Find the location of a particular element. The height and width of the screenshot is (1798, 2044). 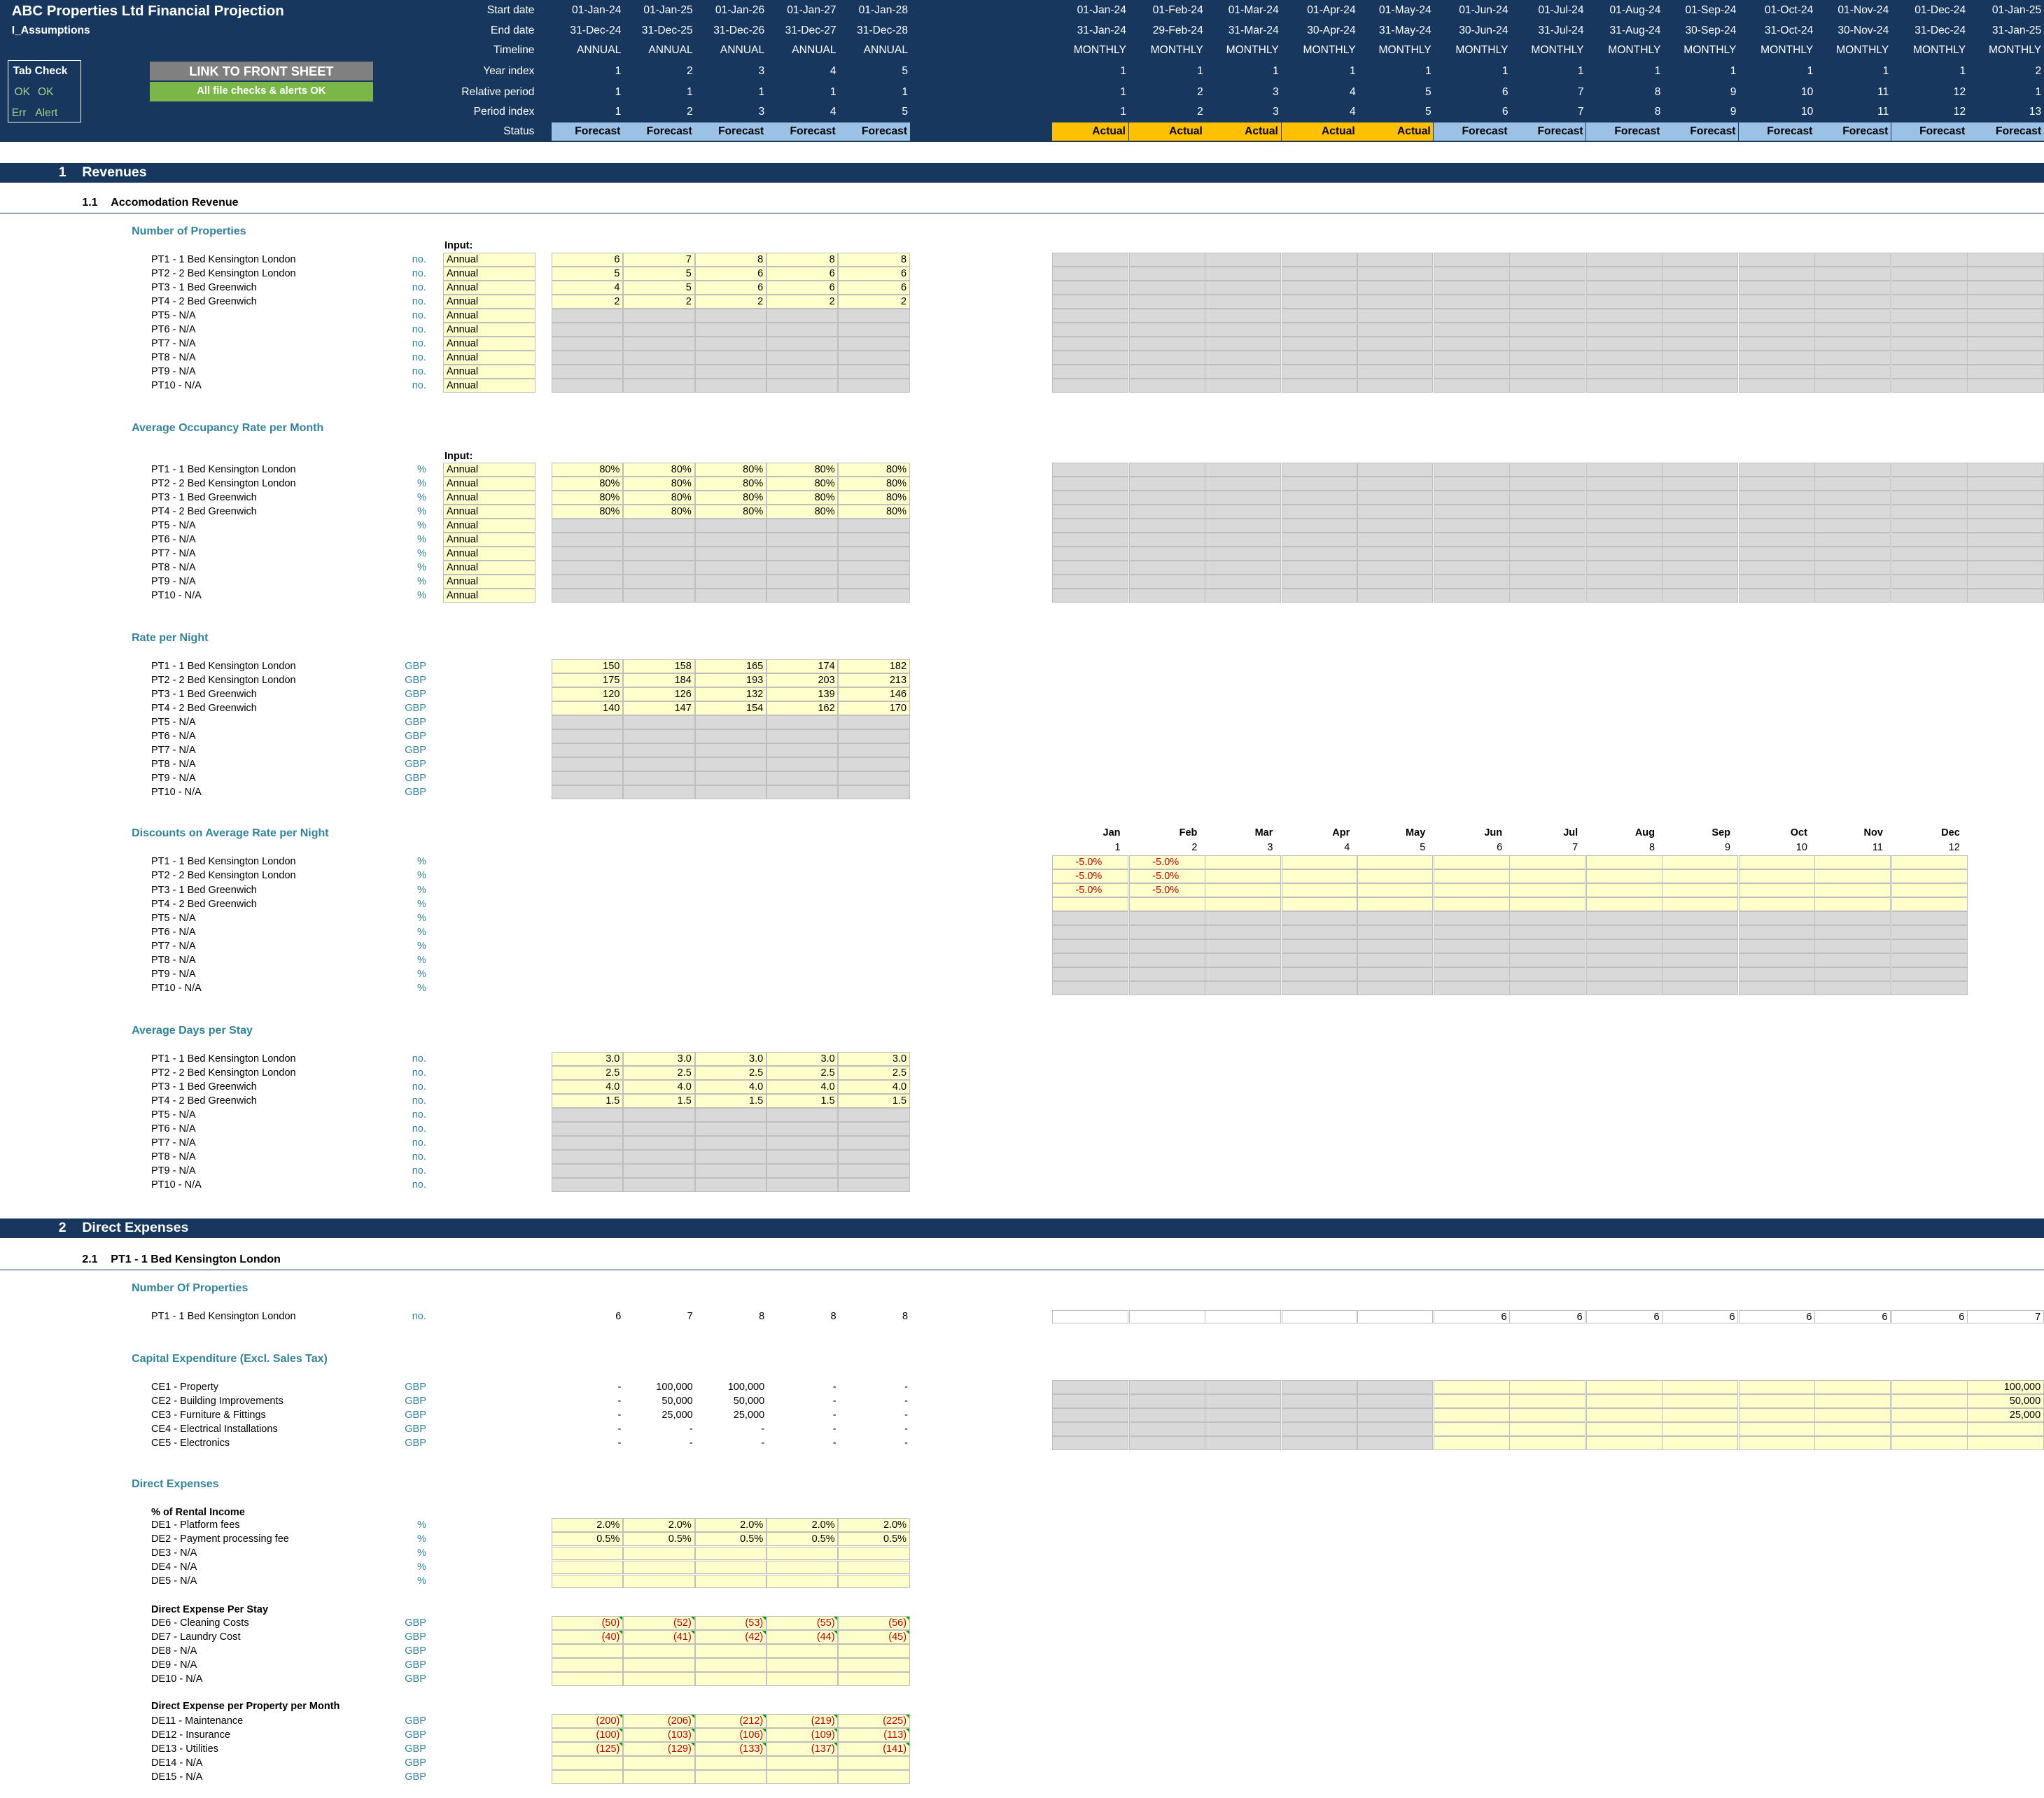

expense-input-cell: (45) is located at coordinates (874, 1637).